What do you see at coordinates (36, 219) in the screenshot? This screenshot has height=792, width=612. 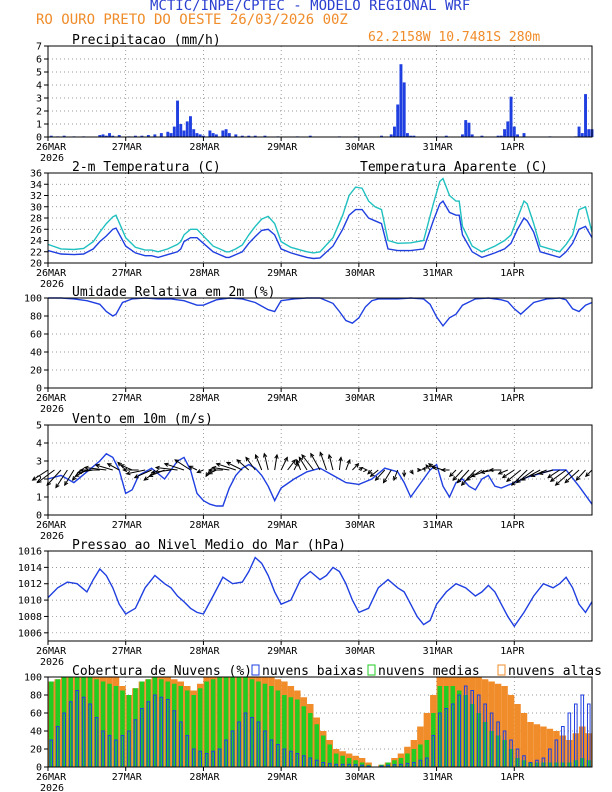 I see `y-tick-label: 28` at bounding box center [36, 219].